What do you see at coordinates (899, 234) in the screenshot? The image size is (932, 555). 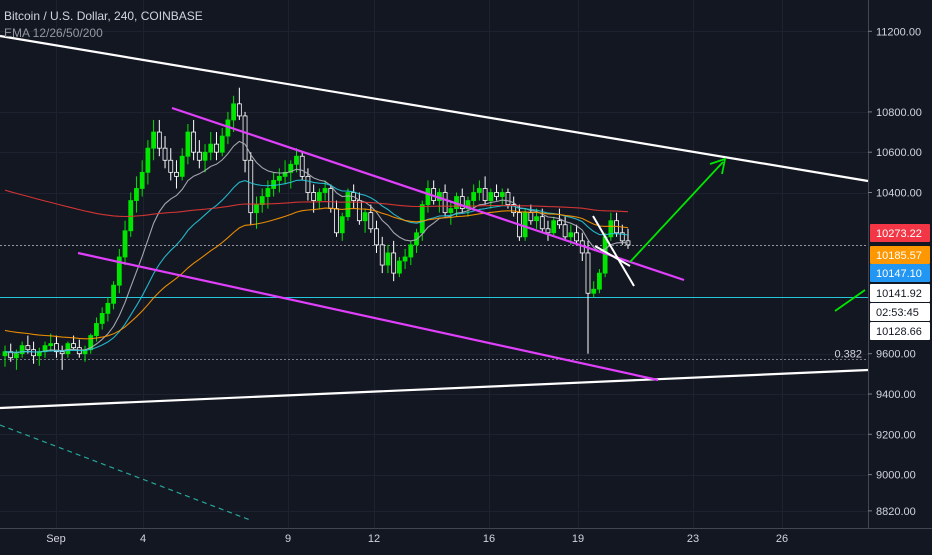 I see `price-tag-label: 10273.22` at bounding box center [899, 234].